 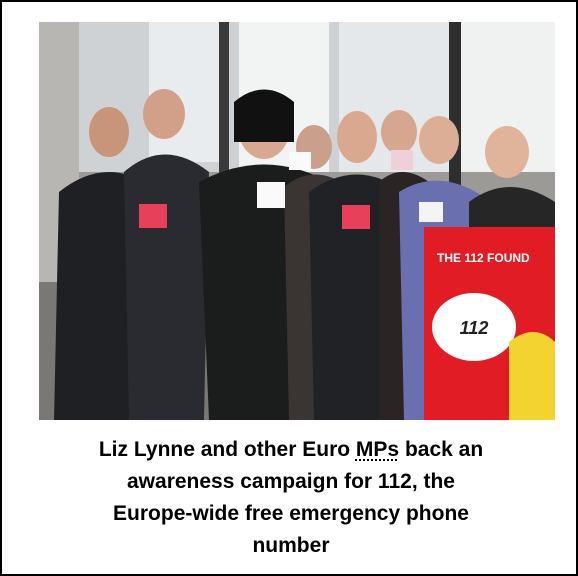 I want to click on abbreviation: MPs, so click(x=377, y=449).